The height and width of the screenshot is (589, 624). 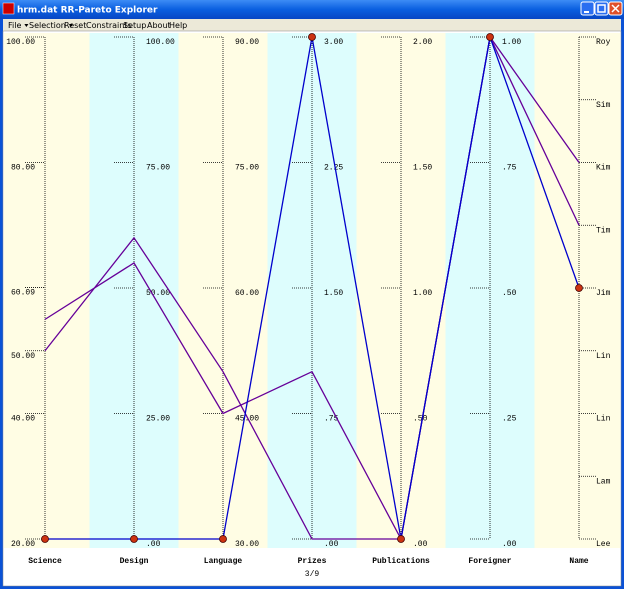 I want to click on tick-label: 2.25, so click(x=333, y=168).